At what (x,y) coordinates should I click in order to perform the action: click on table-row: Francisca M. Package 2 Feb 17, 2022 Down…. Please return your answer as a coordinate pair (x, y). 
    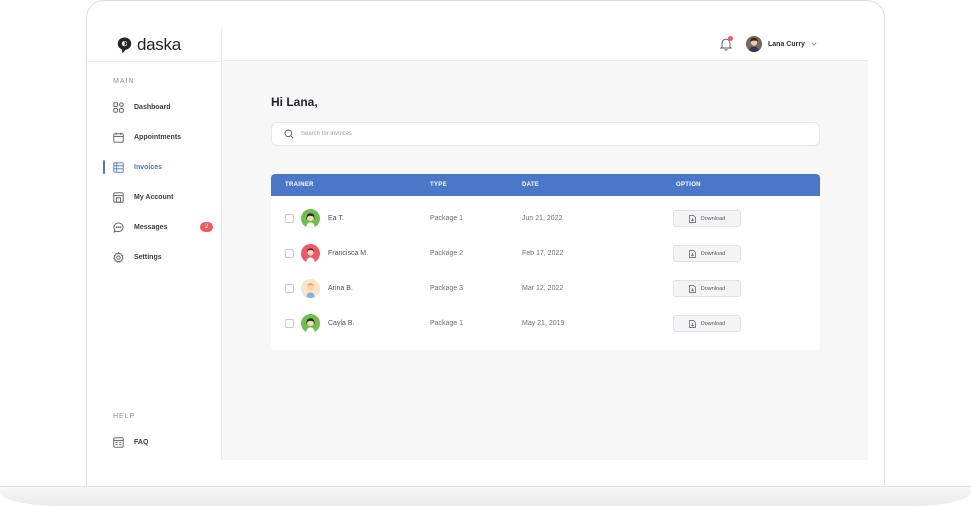
    Looking at the image, I should click on (545, 253).